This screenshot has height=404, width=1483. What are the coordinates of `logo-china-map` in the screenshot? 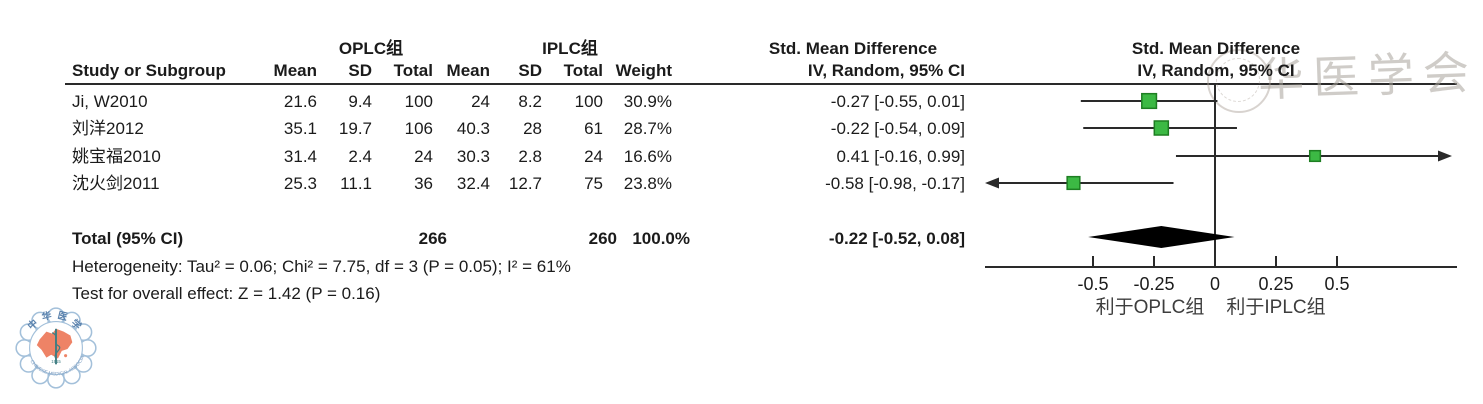 It's located at (54, 343).